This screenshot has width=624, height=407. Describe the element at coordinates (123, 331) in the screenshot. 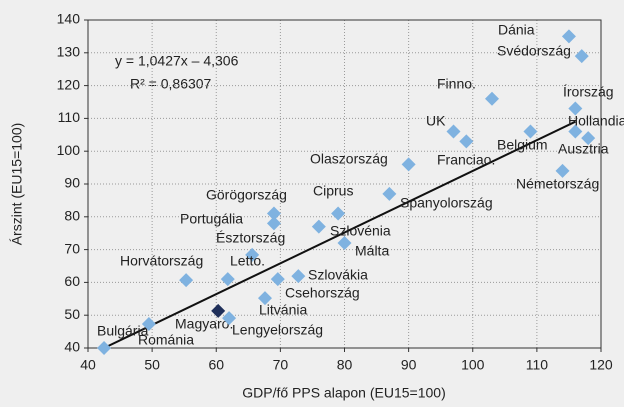

I see `point-label: Bulgária` at that location.